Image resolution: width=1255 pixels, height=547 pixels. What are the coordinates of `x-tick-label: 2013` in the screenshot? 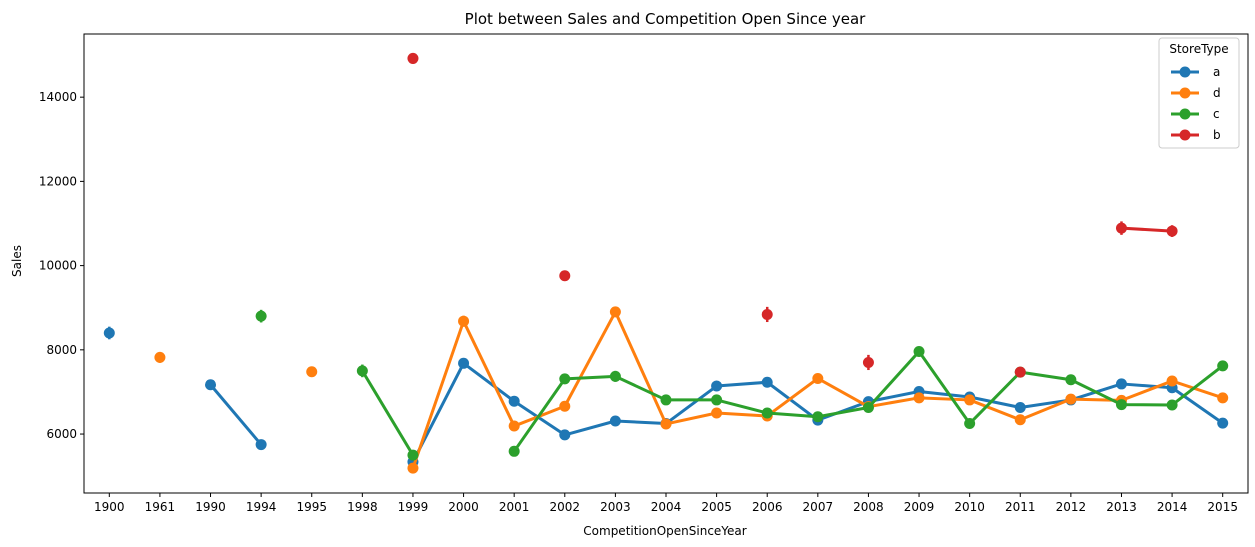 It's located at (1121, 507).